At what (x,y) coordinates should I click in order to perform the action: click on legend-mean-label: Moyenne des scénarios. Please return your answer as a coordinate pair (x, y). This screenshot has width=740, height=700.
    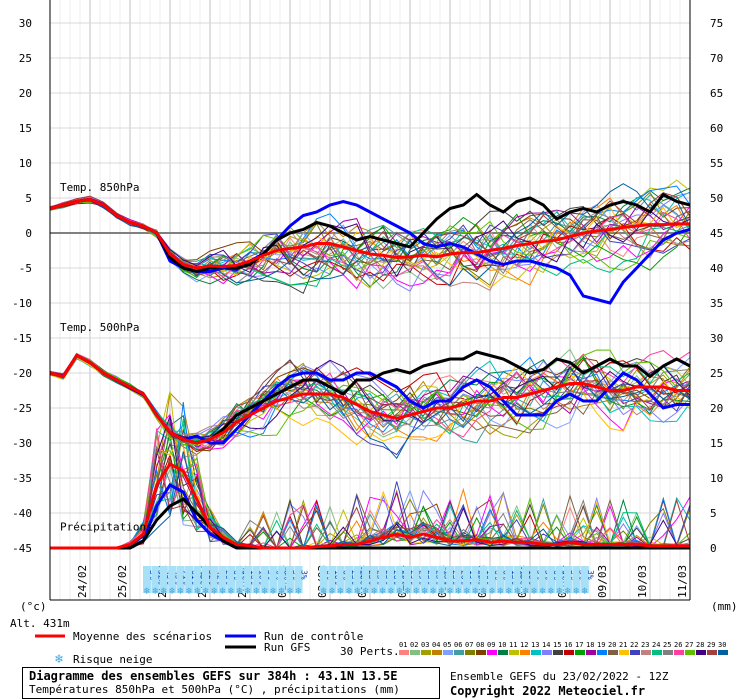
    Looking at the image, I should click on (142, 636).